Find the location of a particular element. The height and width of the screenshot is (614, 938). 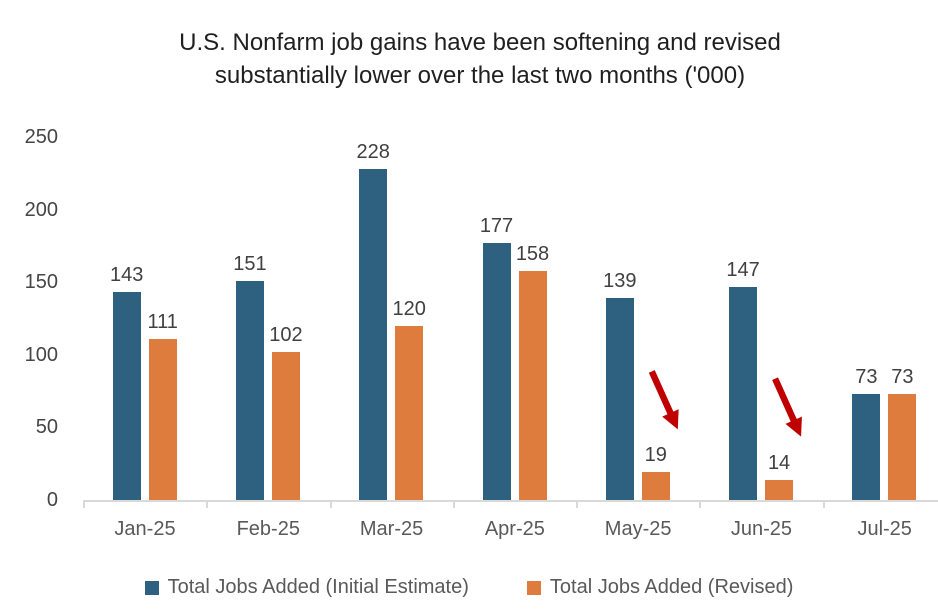

x-axis-label-jul-25: Jul-25 is located at coordinates (884, 529).